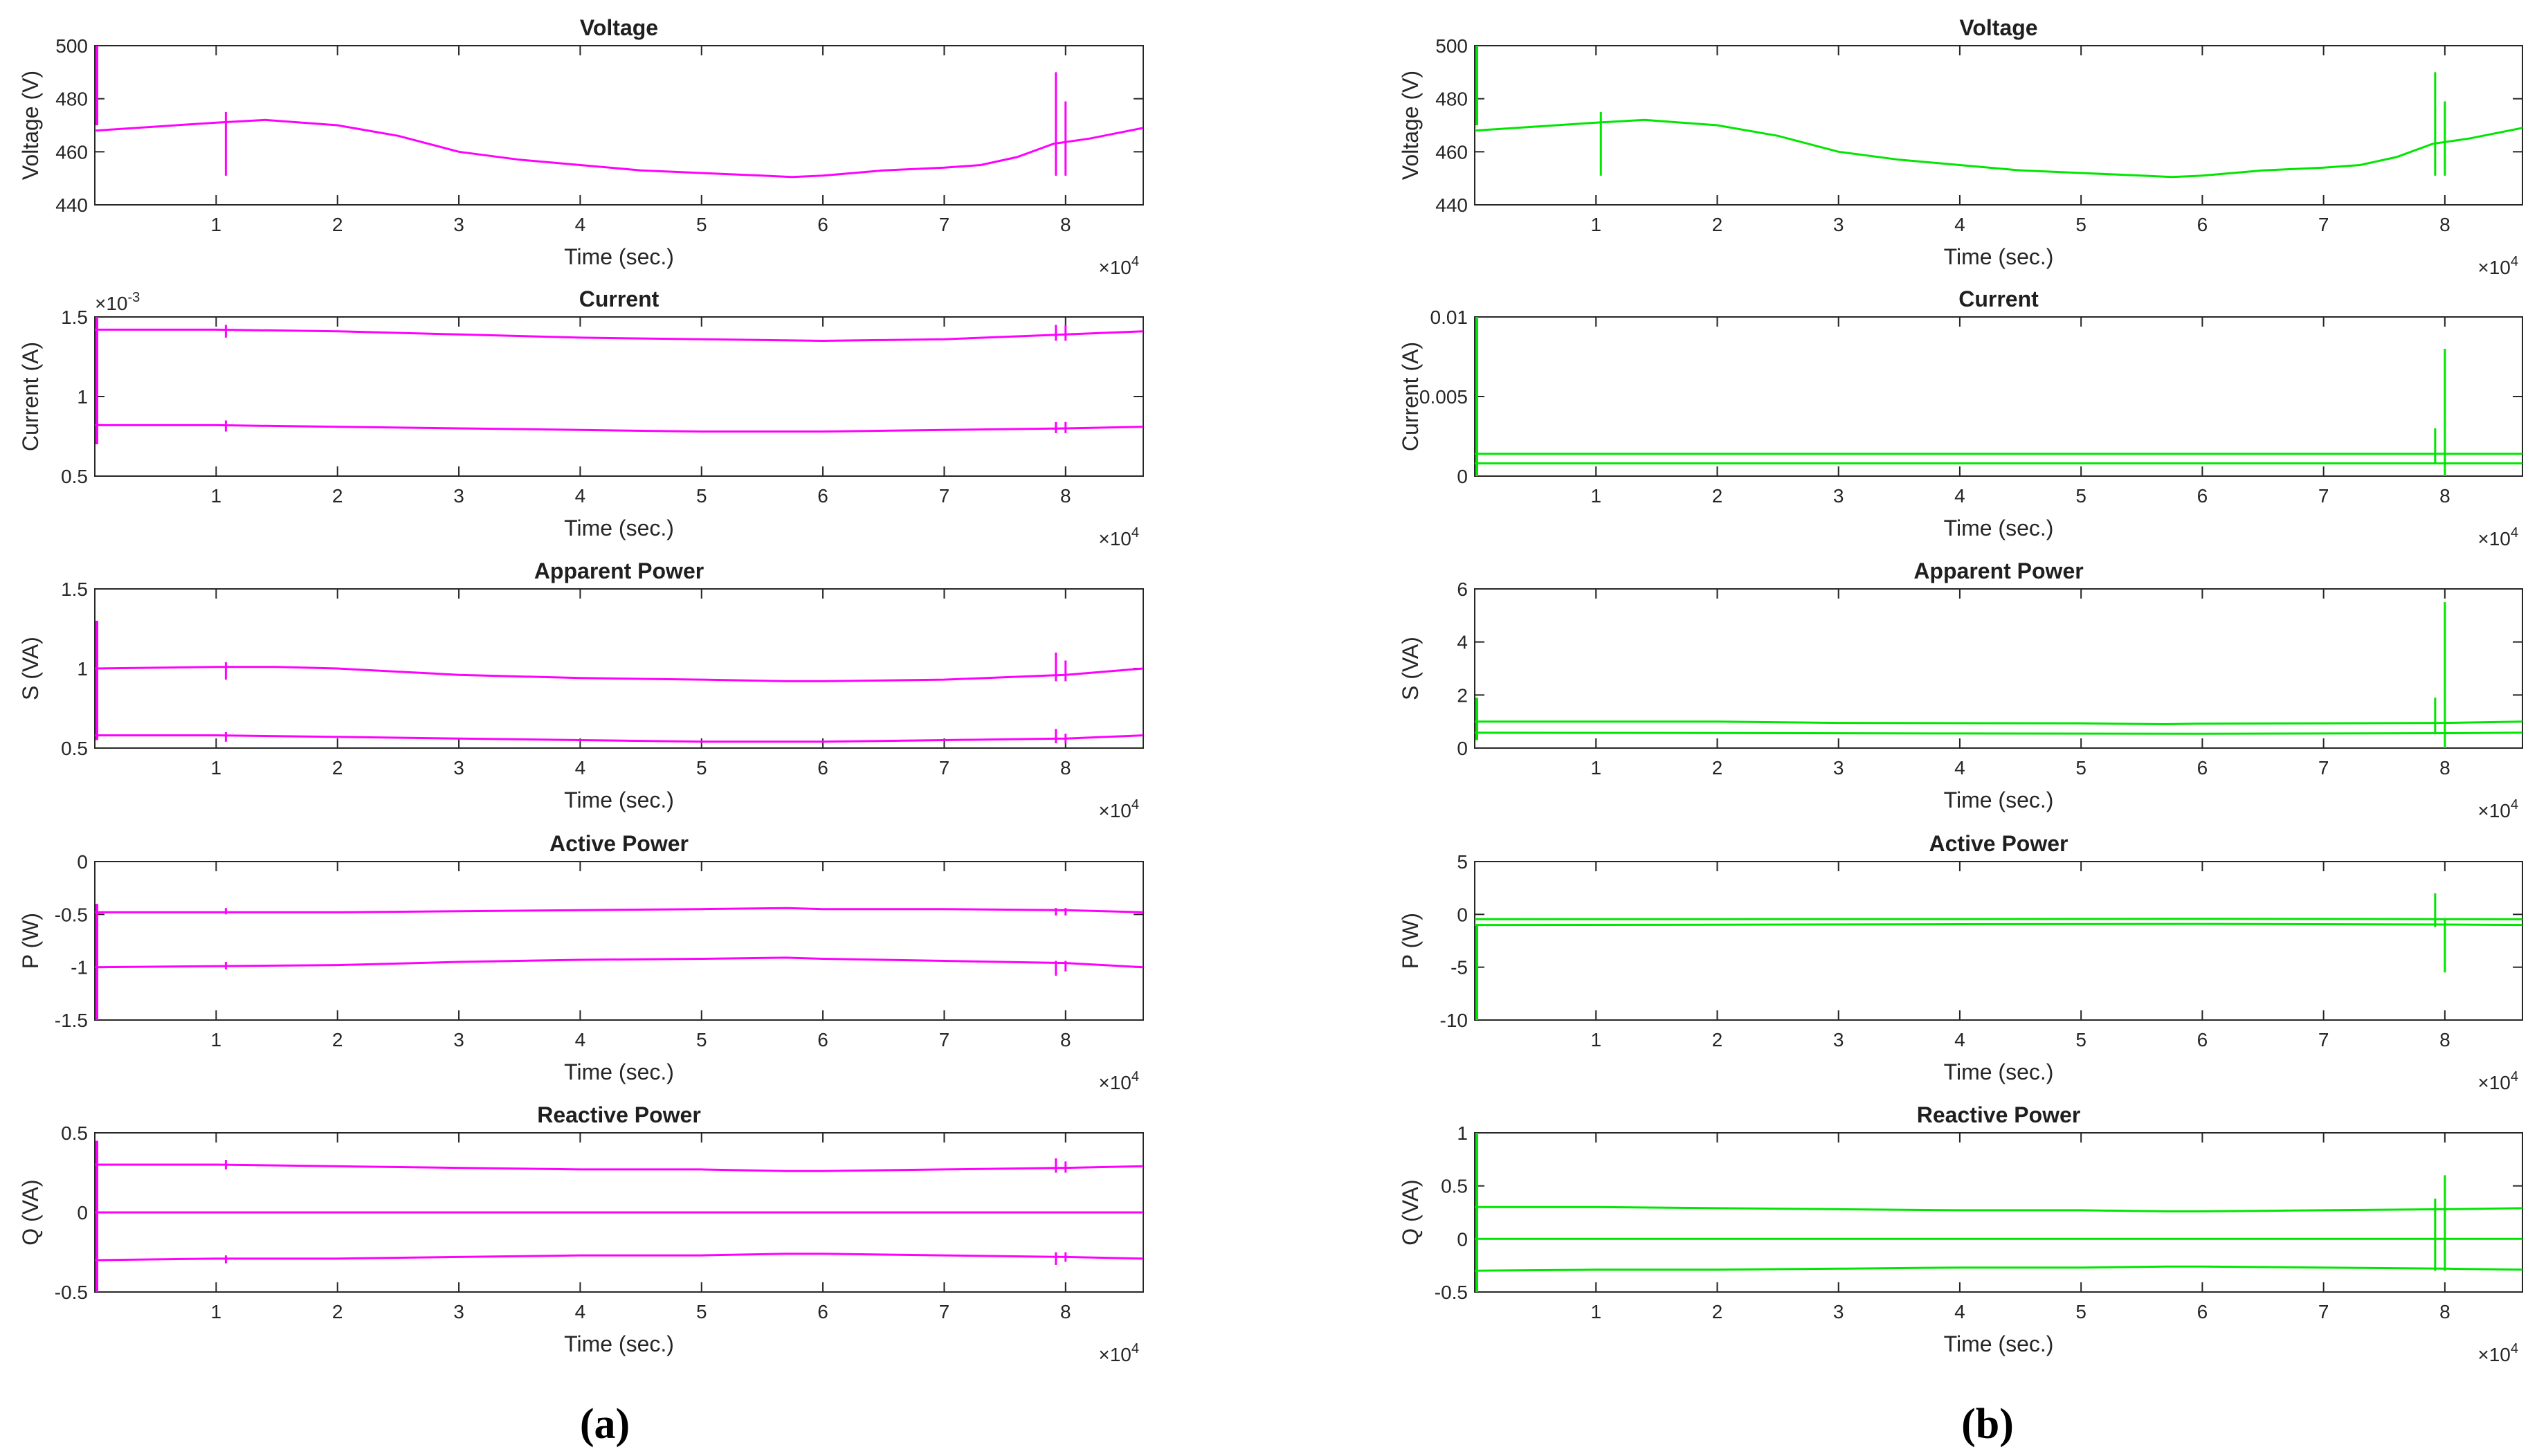 The width and height of the screenshot is (2537, 1456). What do you see at coordinates (2080, 1311) in the screenshot?
I see `panel-b-reactive-power-xtick-label: 5` at bounding box center [2080, 1311].